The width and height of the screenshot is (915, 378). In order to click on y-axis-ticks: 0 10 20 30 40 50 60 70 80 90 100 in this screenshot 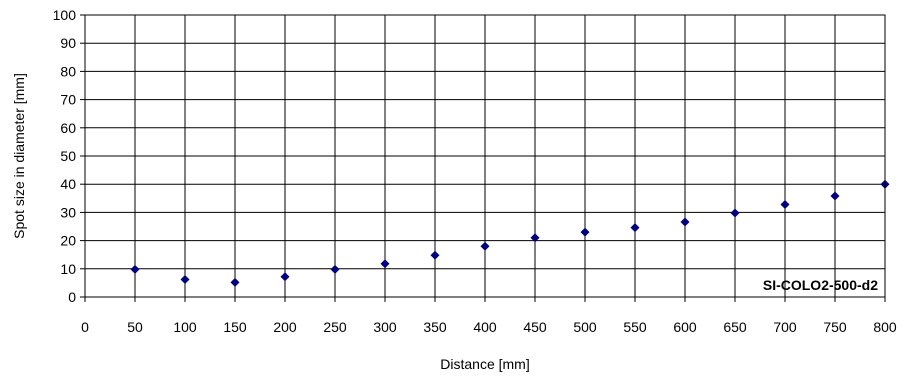, I will do `click(69, 156)`.